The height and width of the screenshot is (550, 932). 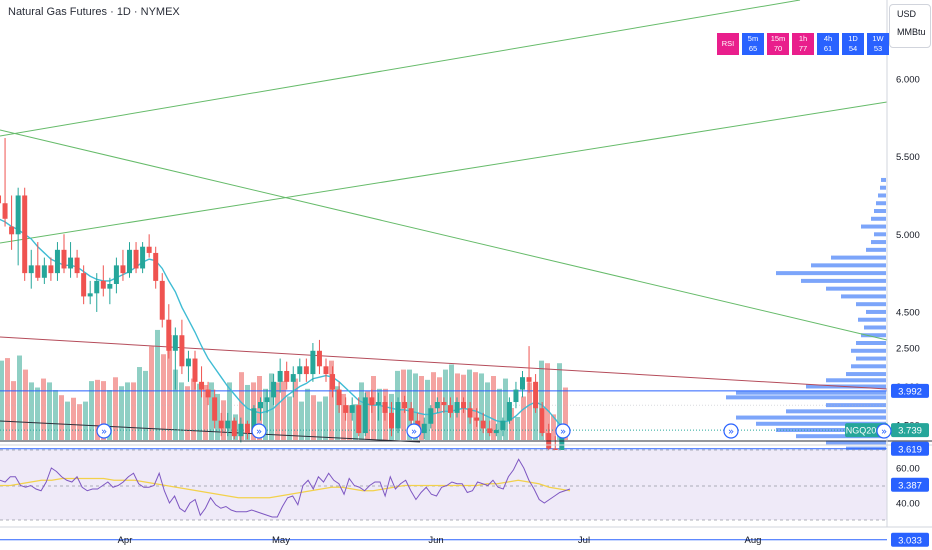 I want to click on rsi-cell-1w: 1W 53, so click(x=878, y=44).